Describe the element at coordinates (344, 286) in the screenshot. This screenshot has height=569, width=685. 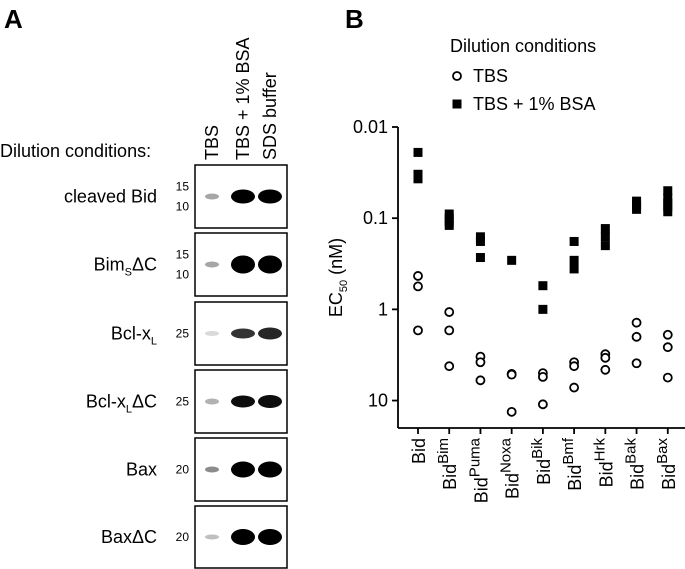
I see `y-label-sub: 50` at that location.